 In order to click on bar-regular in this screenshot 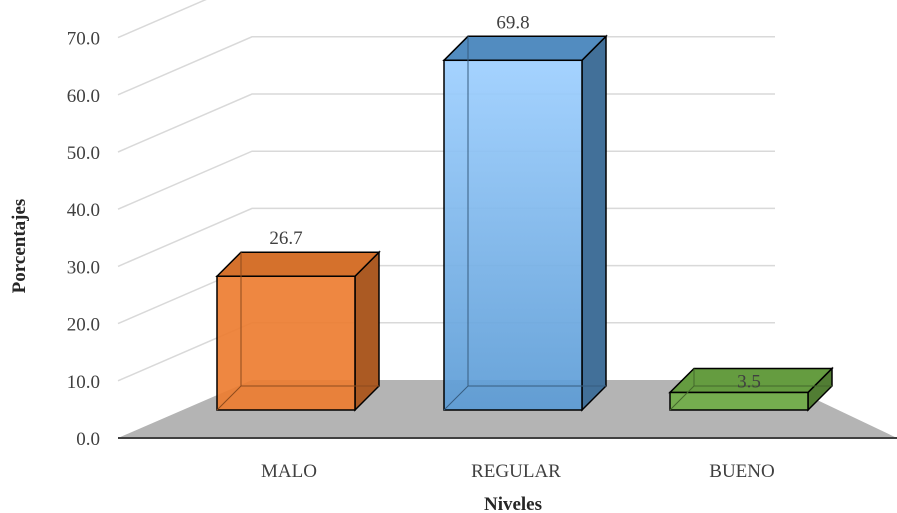, I will do `click(525, 223)`.